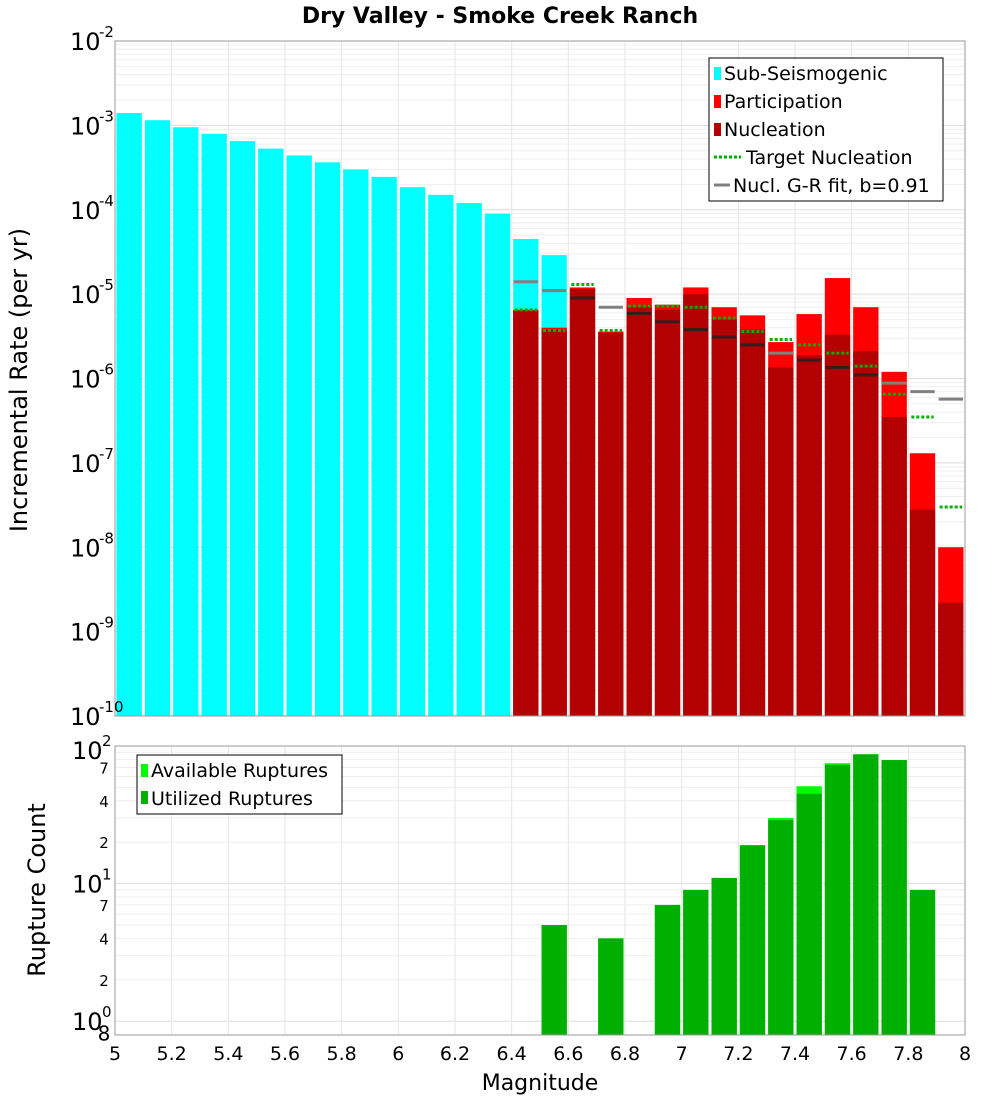  Describe the element at coordinates (106, 454) in the screenshot. I see `y-tick-exponent: -7` at that location.